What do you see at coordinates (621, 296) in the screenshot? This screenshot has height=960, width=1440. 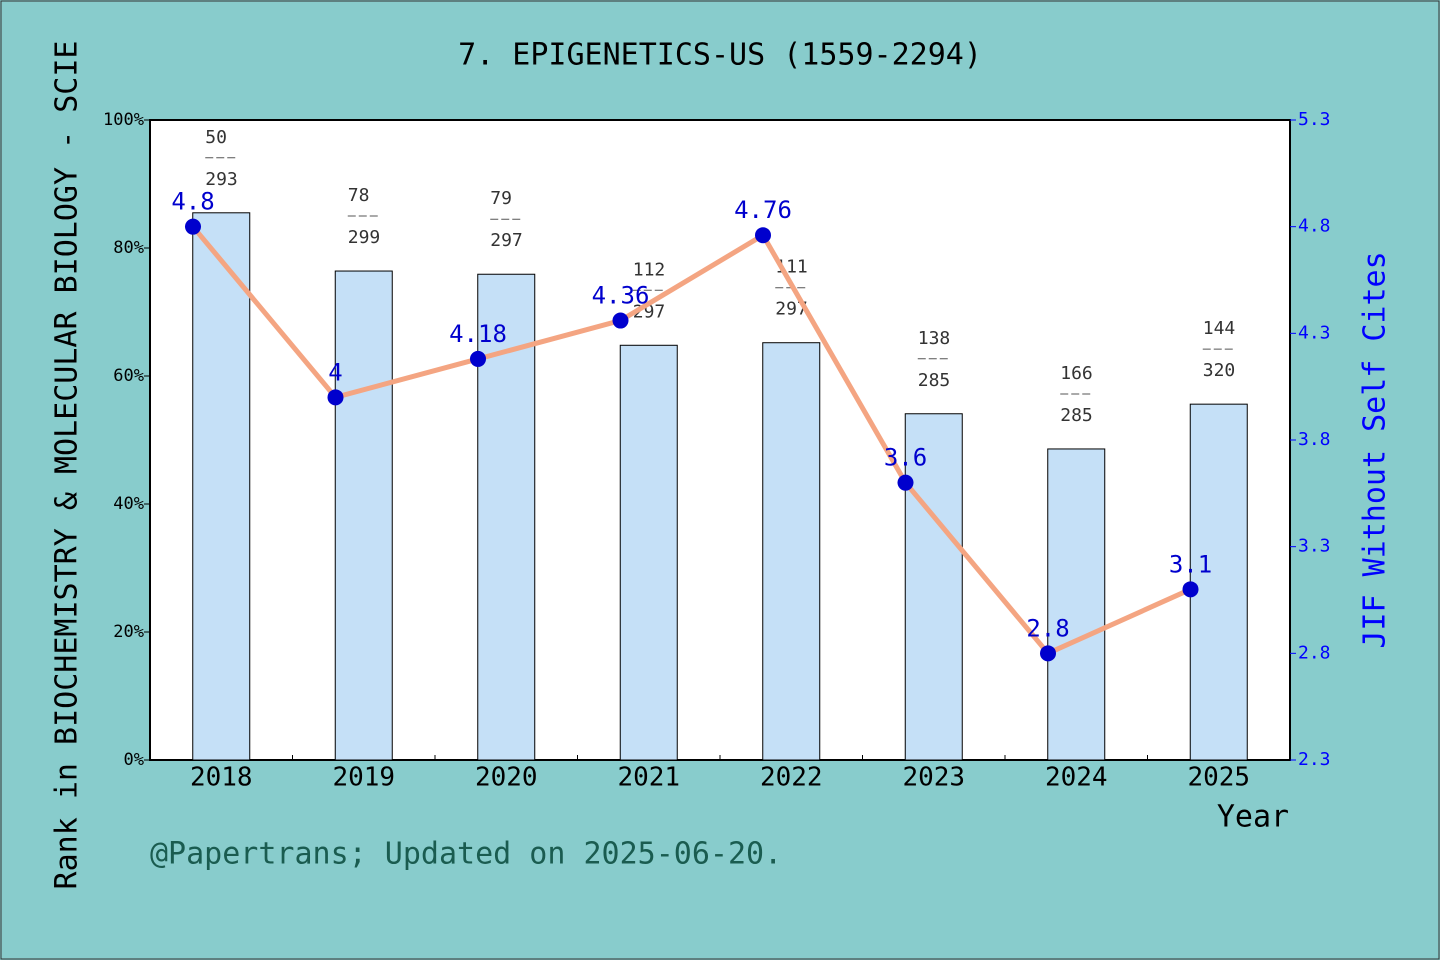 I see `jif-value-label: 4.36` at bounding box center [621, 296].